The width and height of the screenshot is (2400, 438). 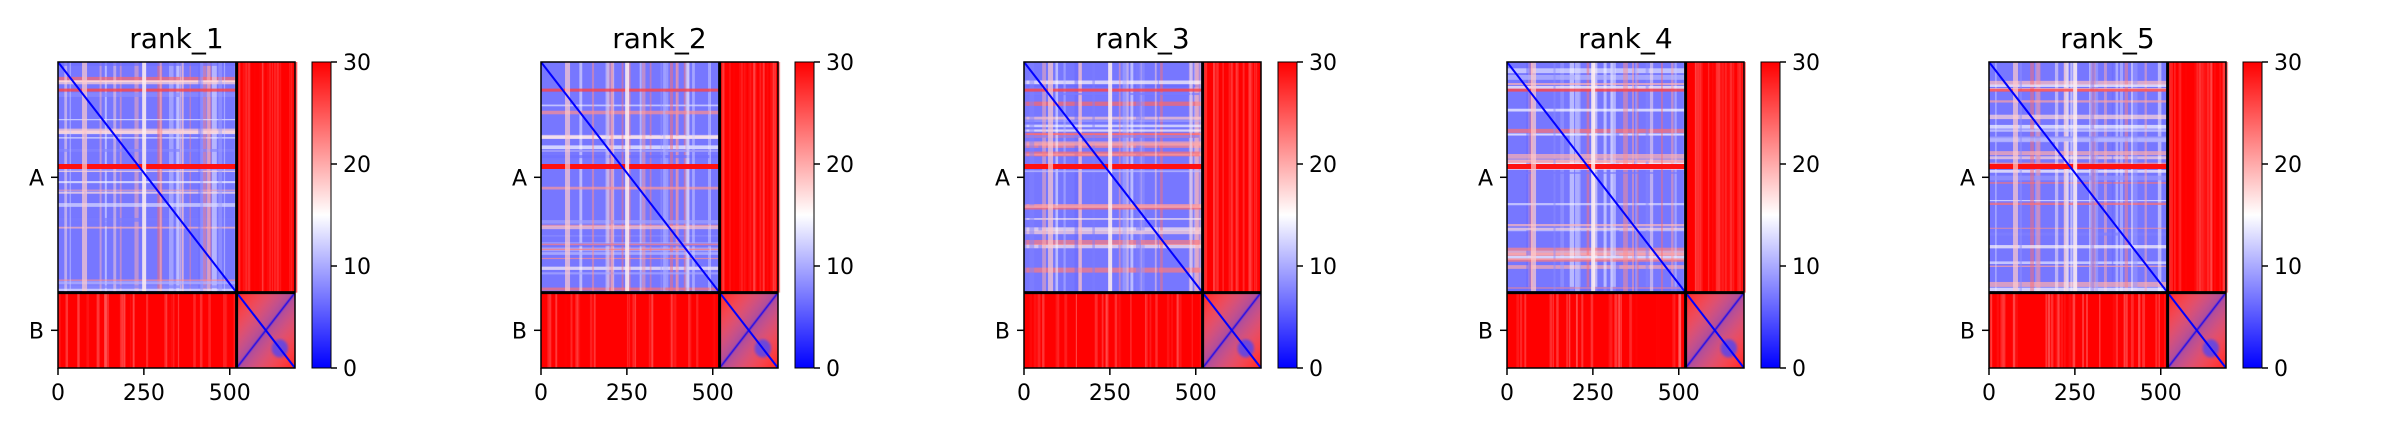 I want to click on panel-title: rank_3, so click(x=1142, y=38).